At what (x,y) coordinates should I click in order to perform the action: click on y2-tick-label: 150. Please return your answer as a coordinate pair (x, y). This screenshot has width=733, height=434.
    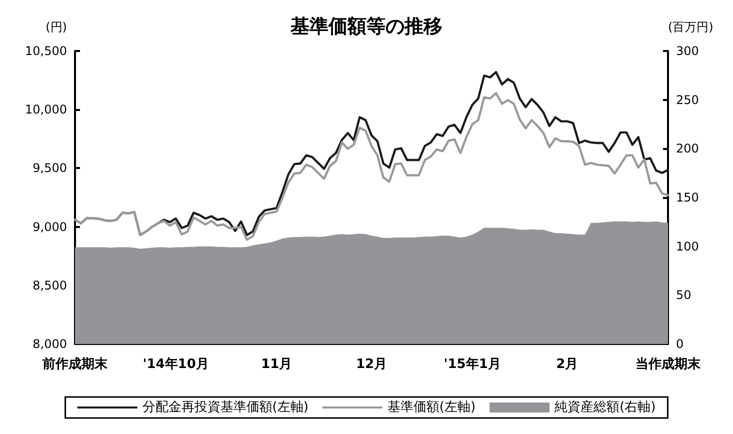
    Looking at the image, I should click on (687, 197).